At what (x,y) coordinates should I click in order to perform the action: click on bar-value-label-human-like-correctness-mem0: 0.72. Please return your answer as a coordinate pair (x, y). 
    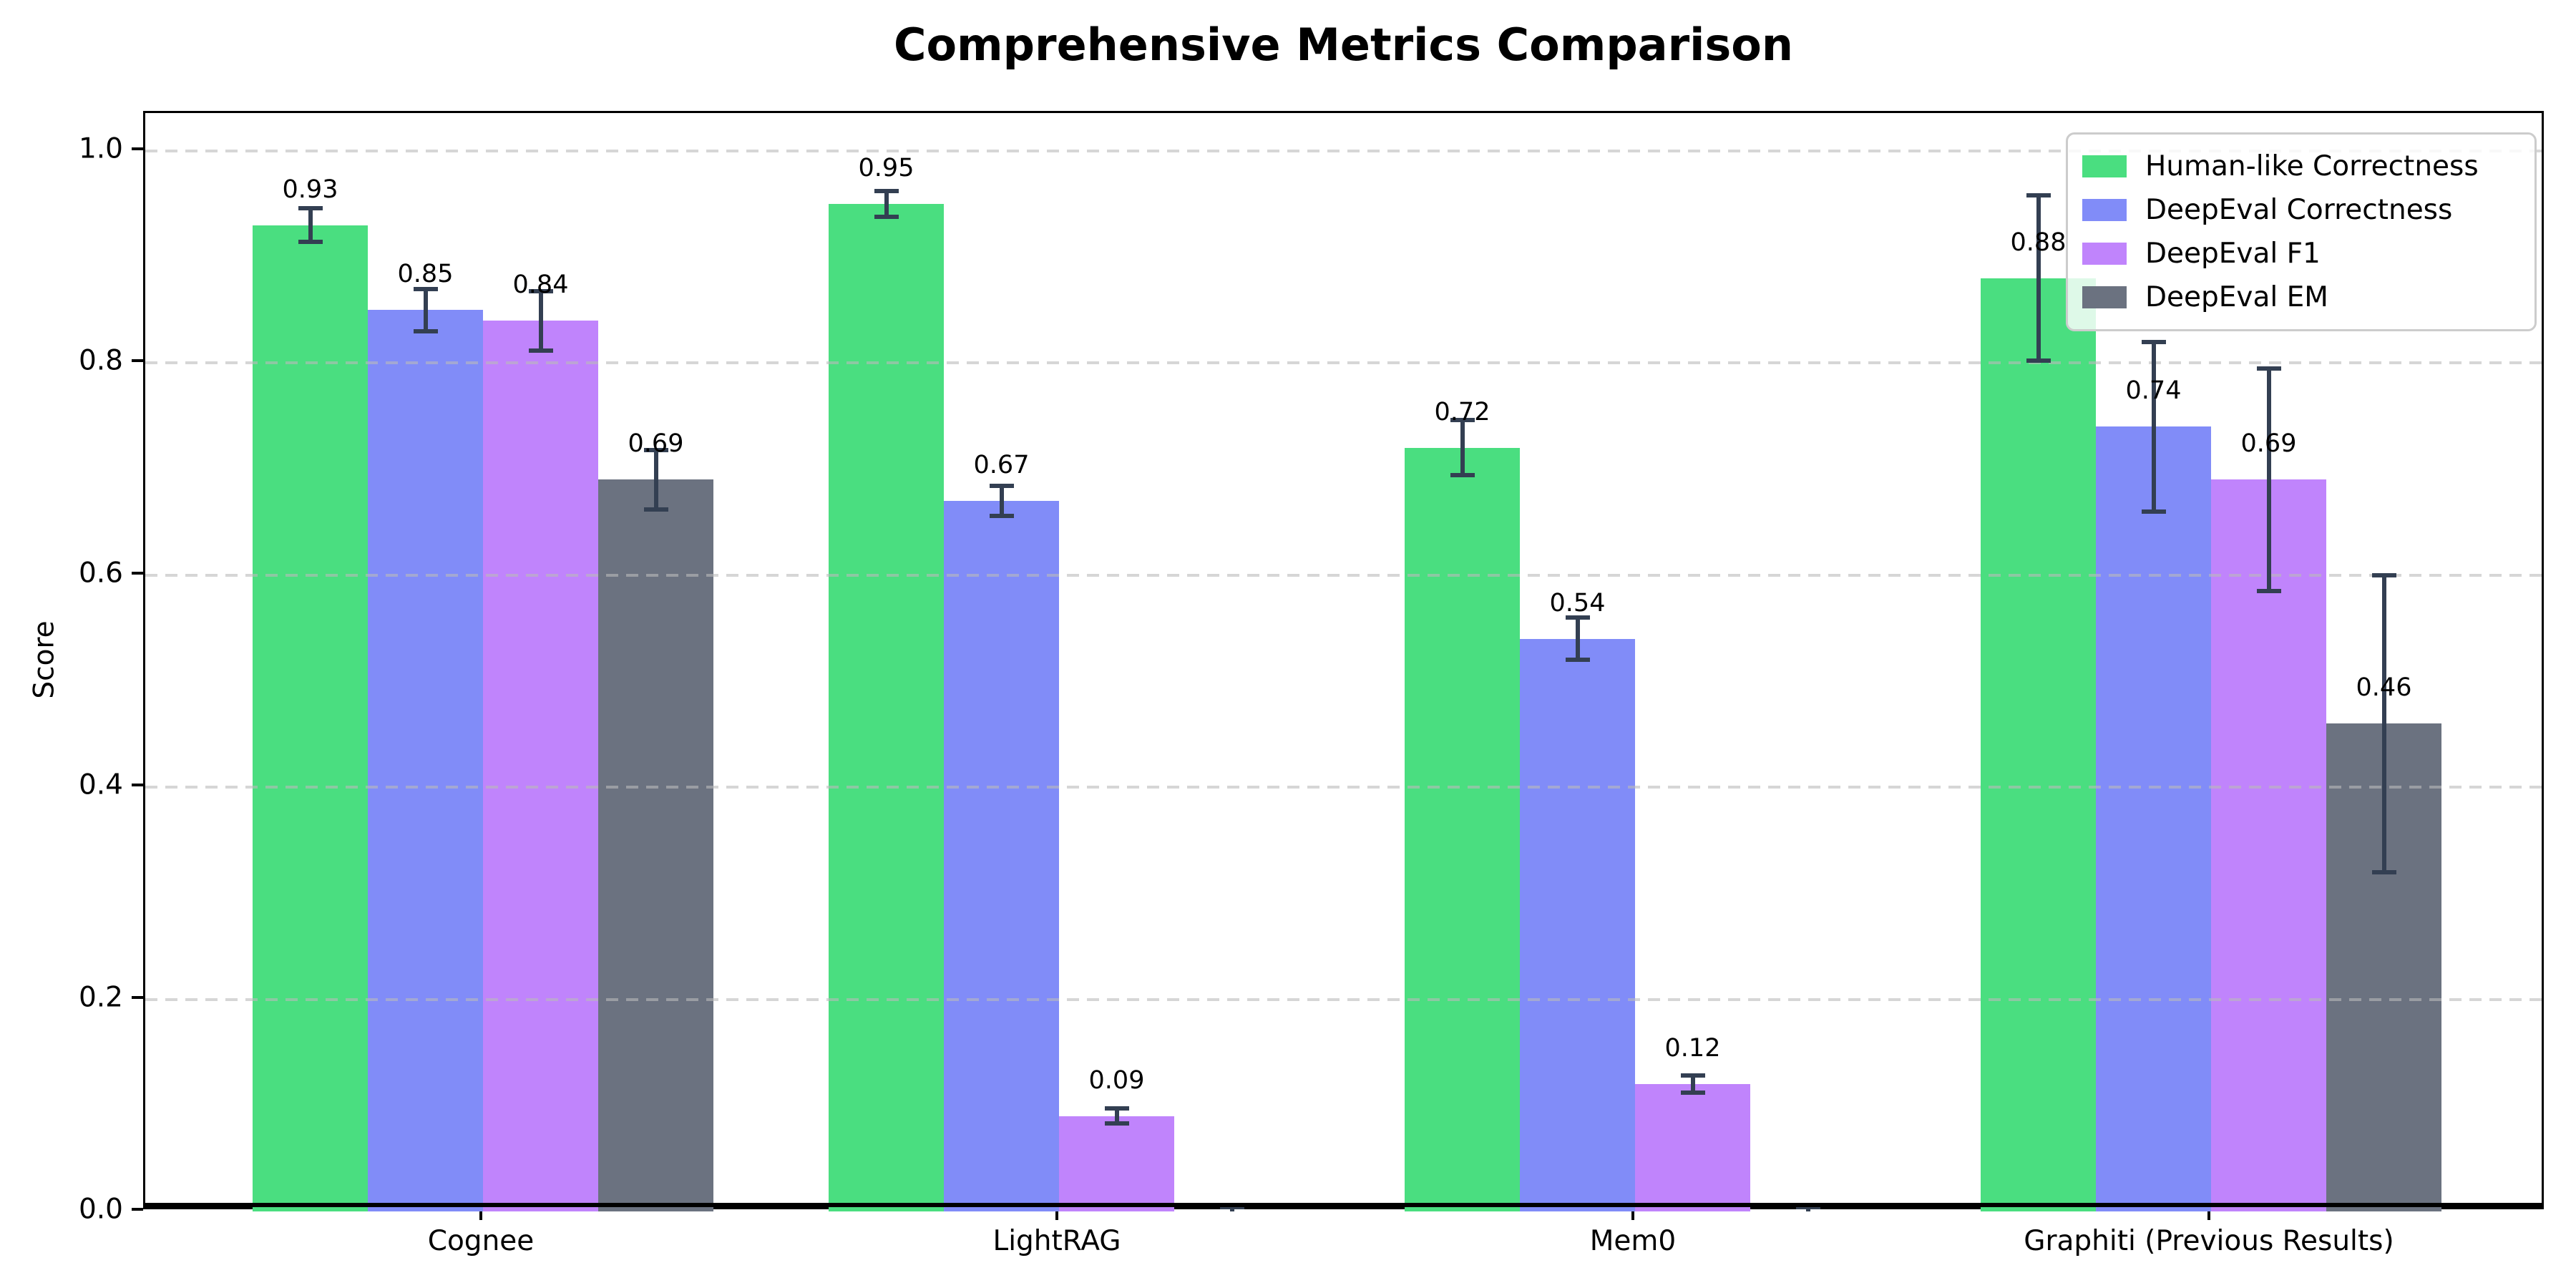
    Looking at the image, I should click on (1462, 411).